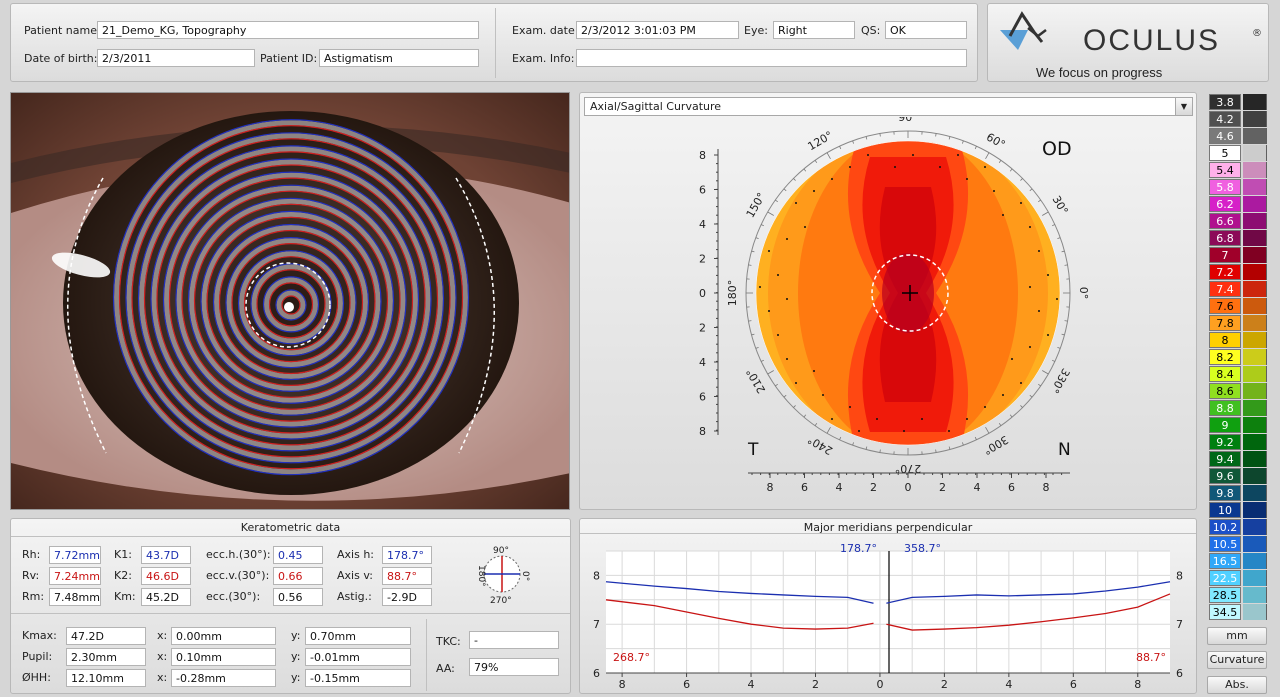 The image size is (1280, 697). What do you see at coordinates (525, 576) in the screenshot?
I see `dial-right-label: 0°` at bounding box center [525, 576].